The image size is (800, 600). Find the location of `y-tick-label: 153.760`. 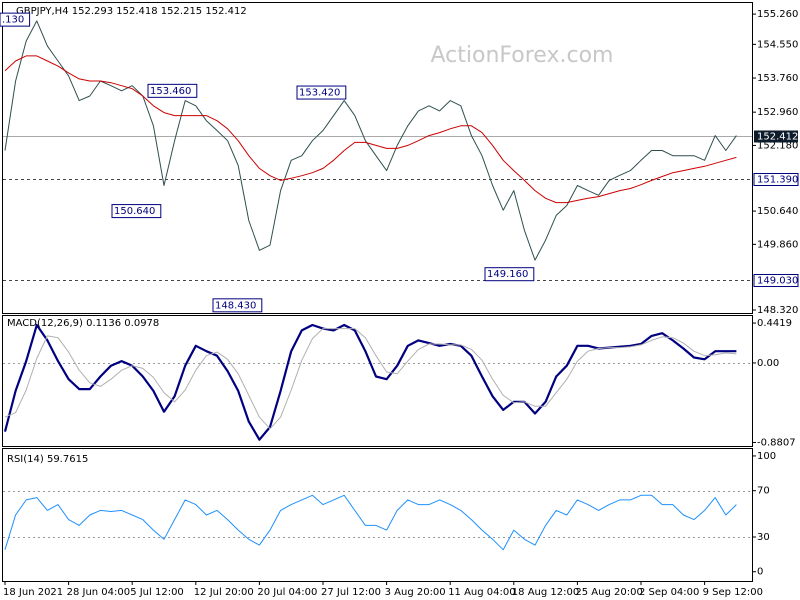

y-tick-label: 153.760 is located at coordinates (777, 78).